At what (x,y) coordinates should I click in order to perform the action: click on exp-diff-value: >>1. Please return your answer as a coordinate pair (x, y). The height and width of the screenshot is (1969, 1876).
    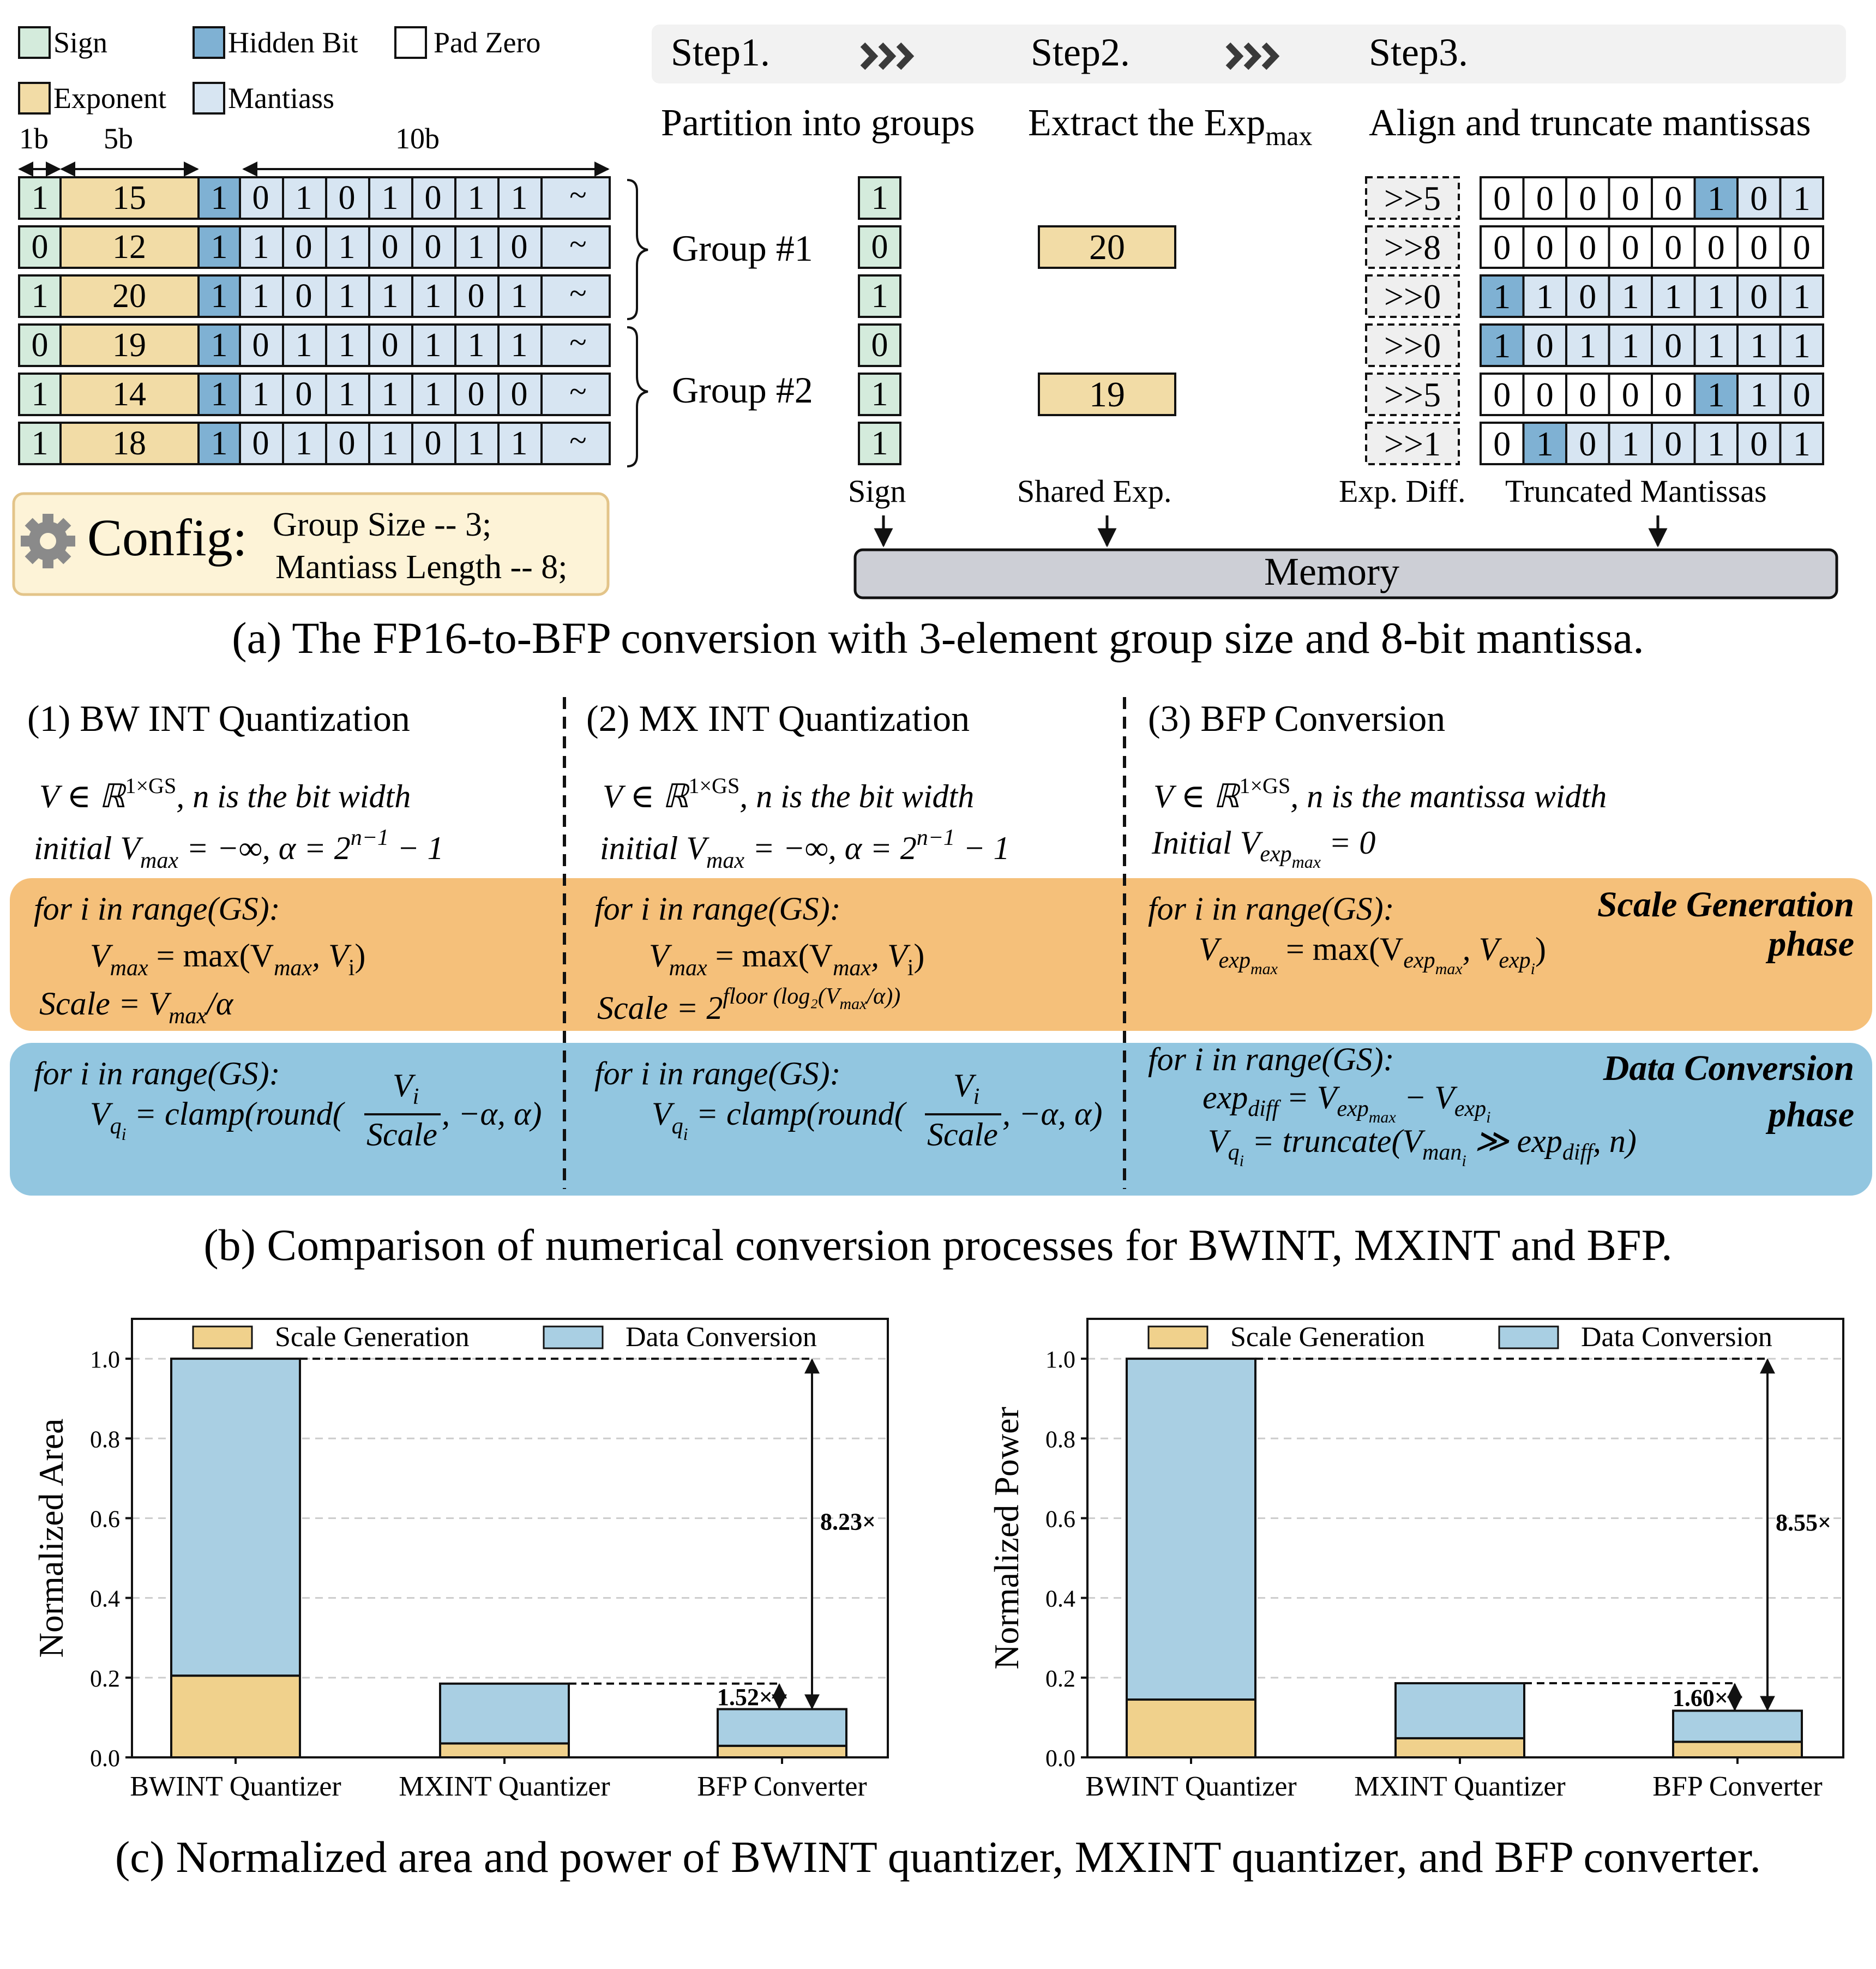
    Looking at the image, I should click on (1412, 443).